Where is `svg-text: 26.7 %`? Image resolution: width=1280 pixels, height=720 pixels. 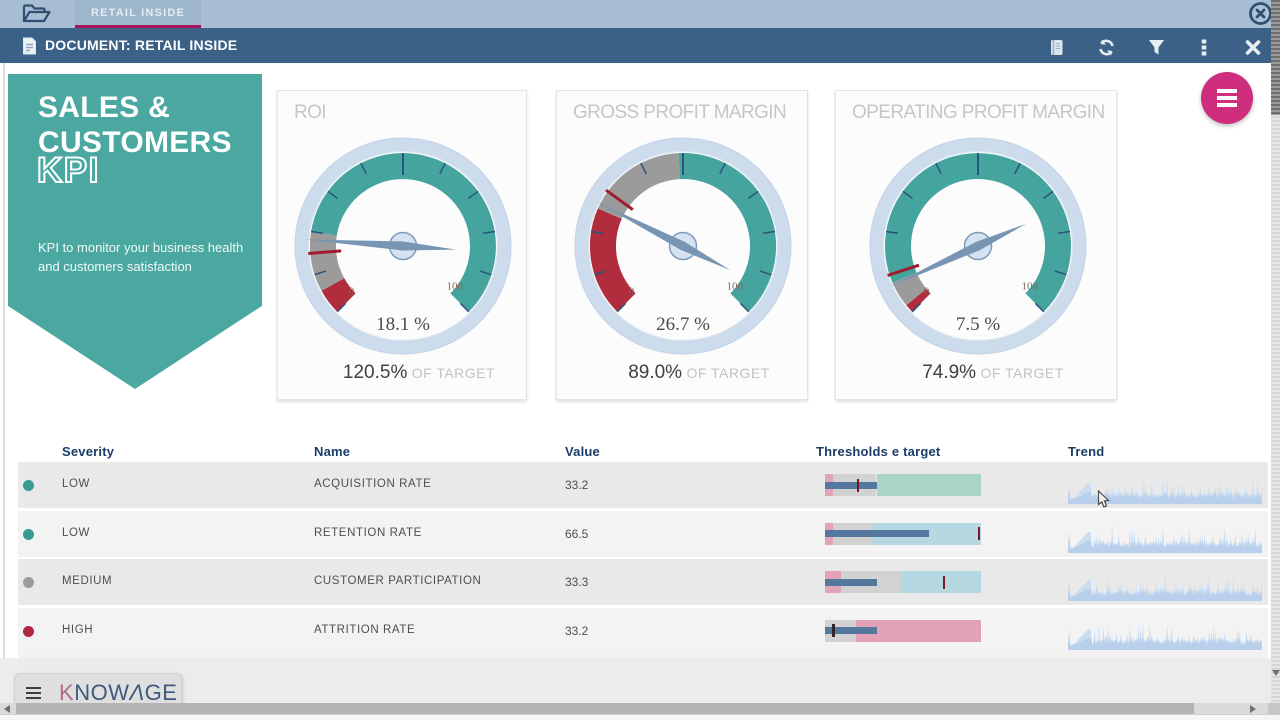
svg-text: 26.7 % is located at coordinates (683, 324).